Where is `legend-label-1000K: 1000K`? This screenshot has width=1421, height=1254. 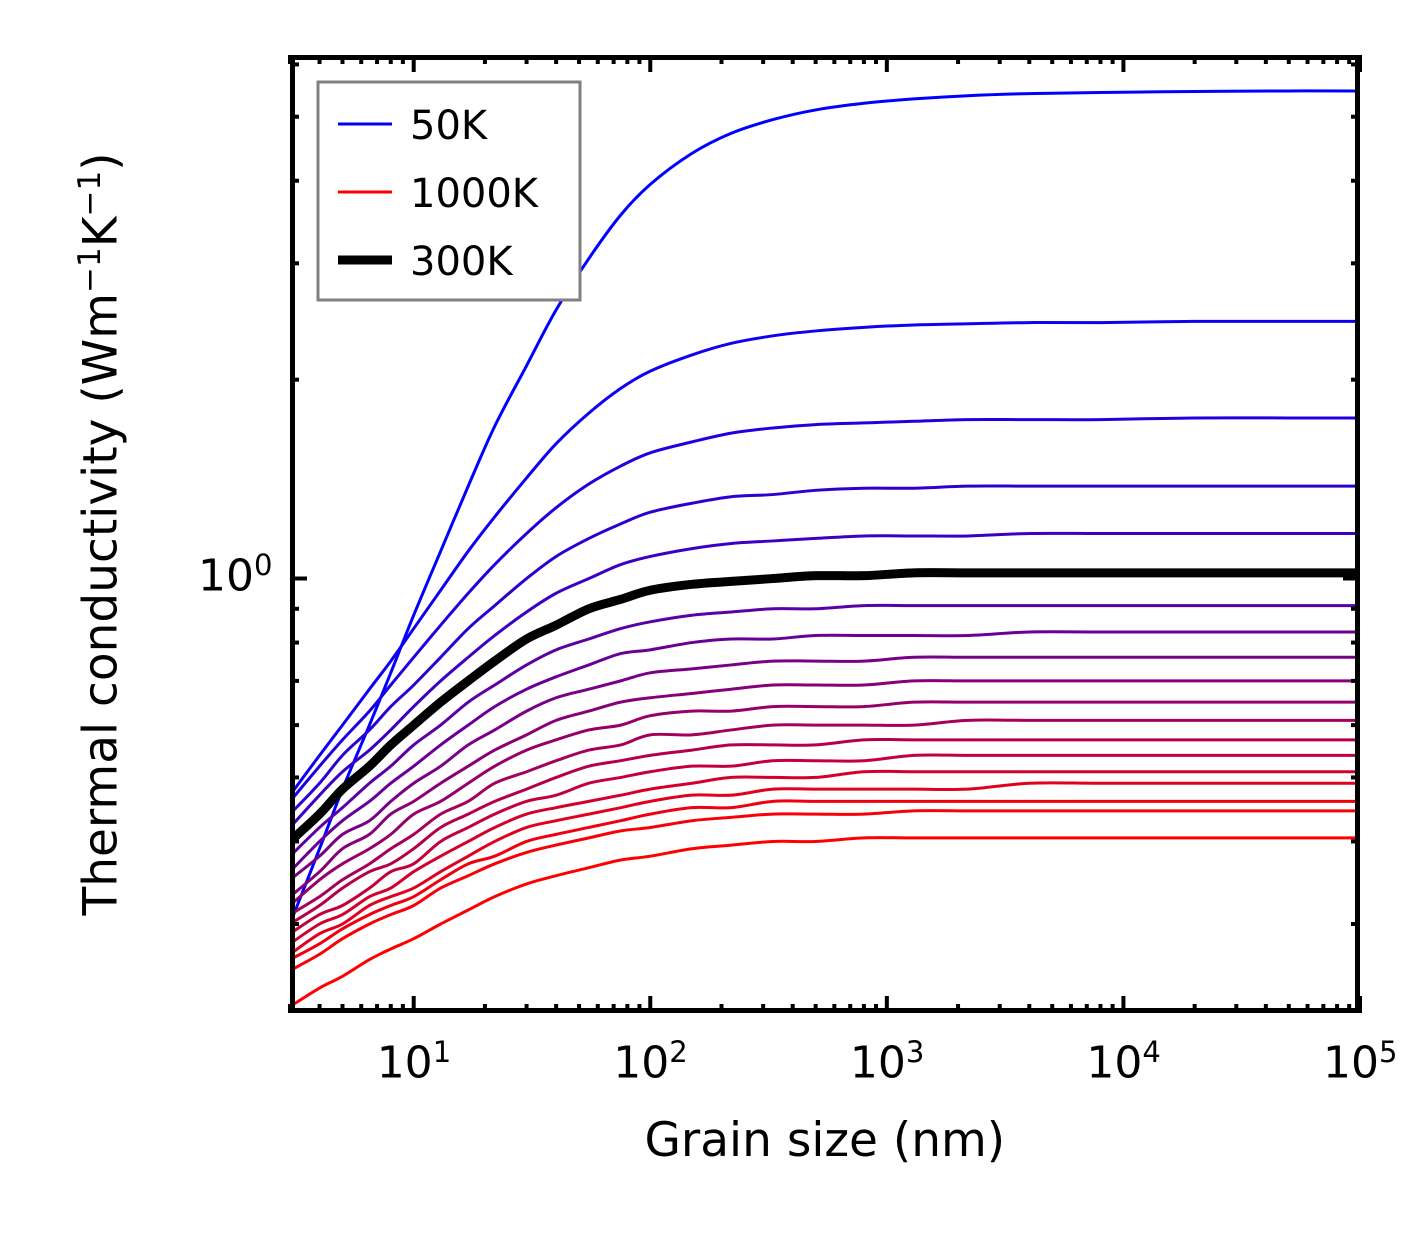 legend-label-1000K: 1000K is located at coordinates (475, 194).